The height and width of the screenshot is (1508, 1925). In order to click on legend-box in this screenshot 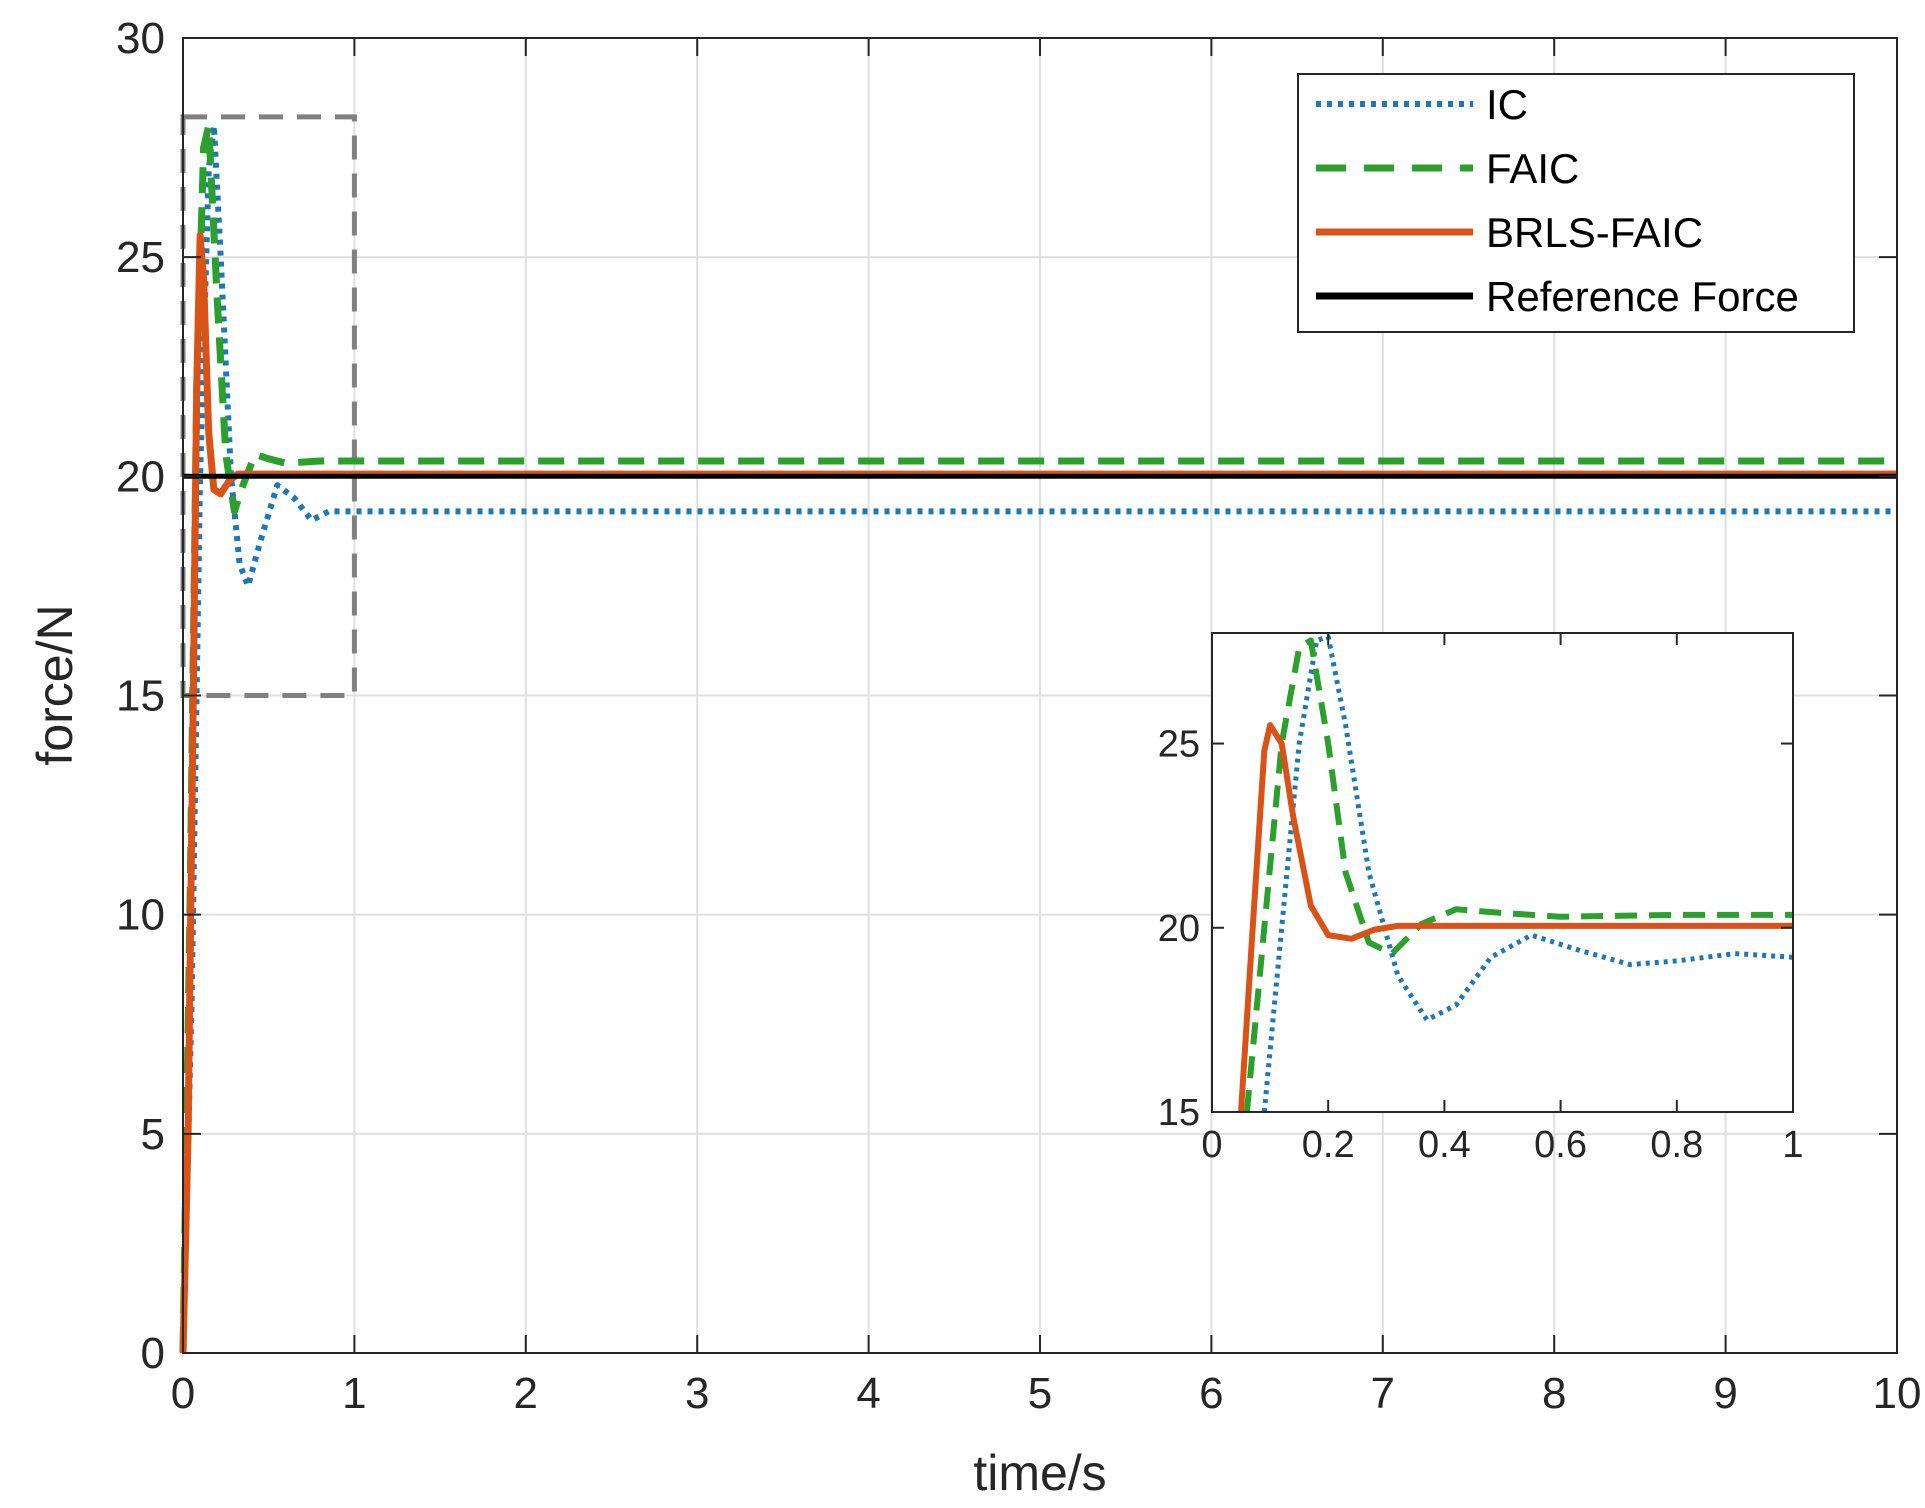, I will do `click(1576, 203)`.